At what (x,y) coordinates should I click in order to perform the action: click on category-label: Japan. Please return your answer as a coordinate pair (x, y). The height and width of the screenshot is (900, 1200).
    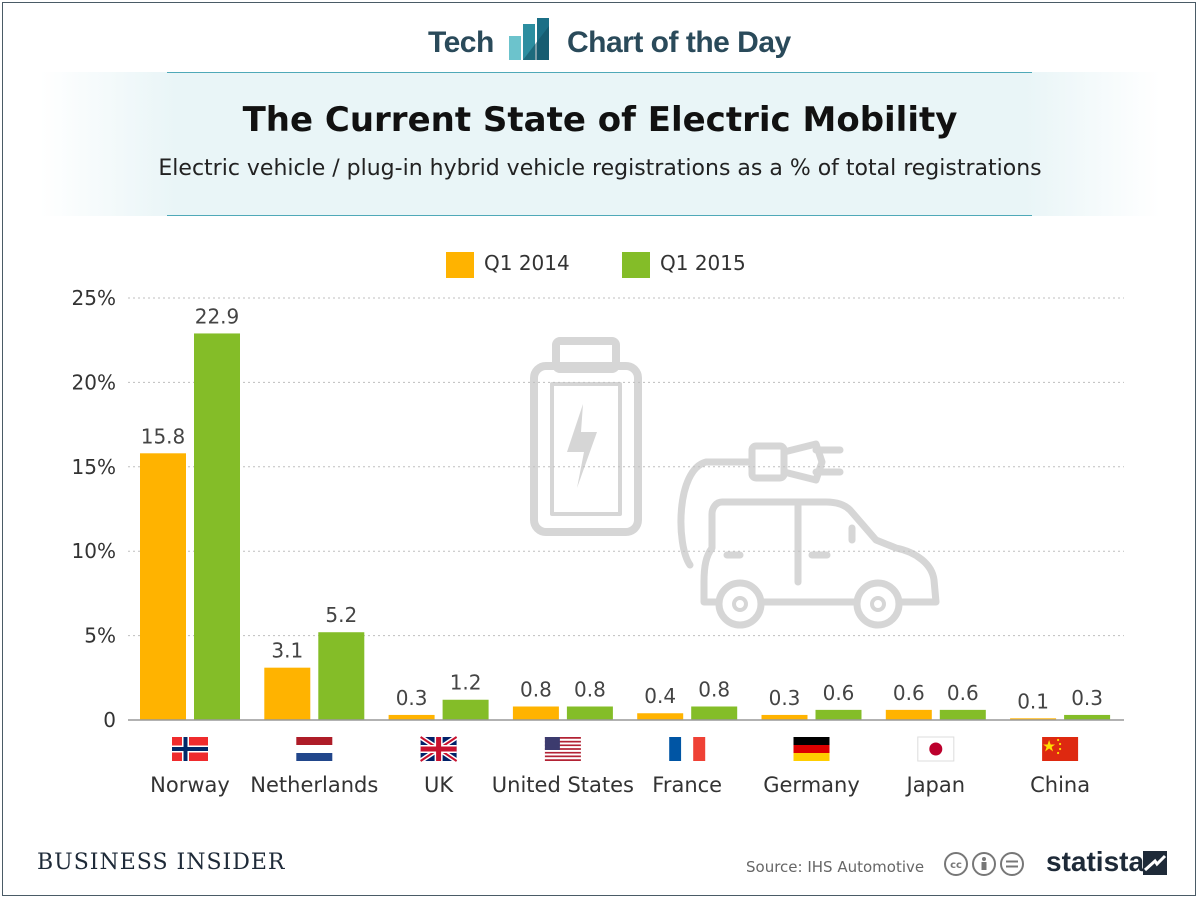
    Looking at the image, I should click on (935, 785).